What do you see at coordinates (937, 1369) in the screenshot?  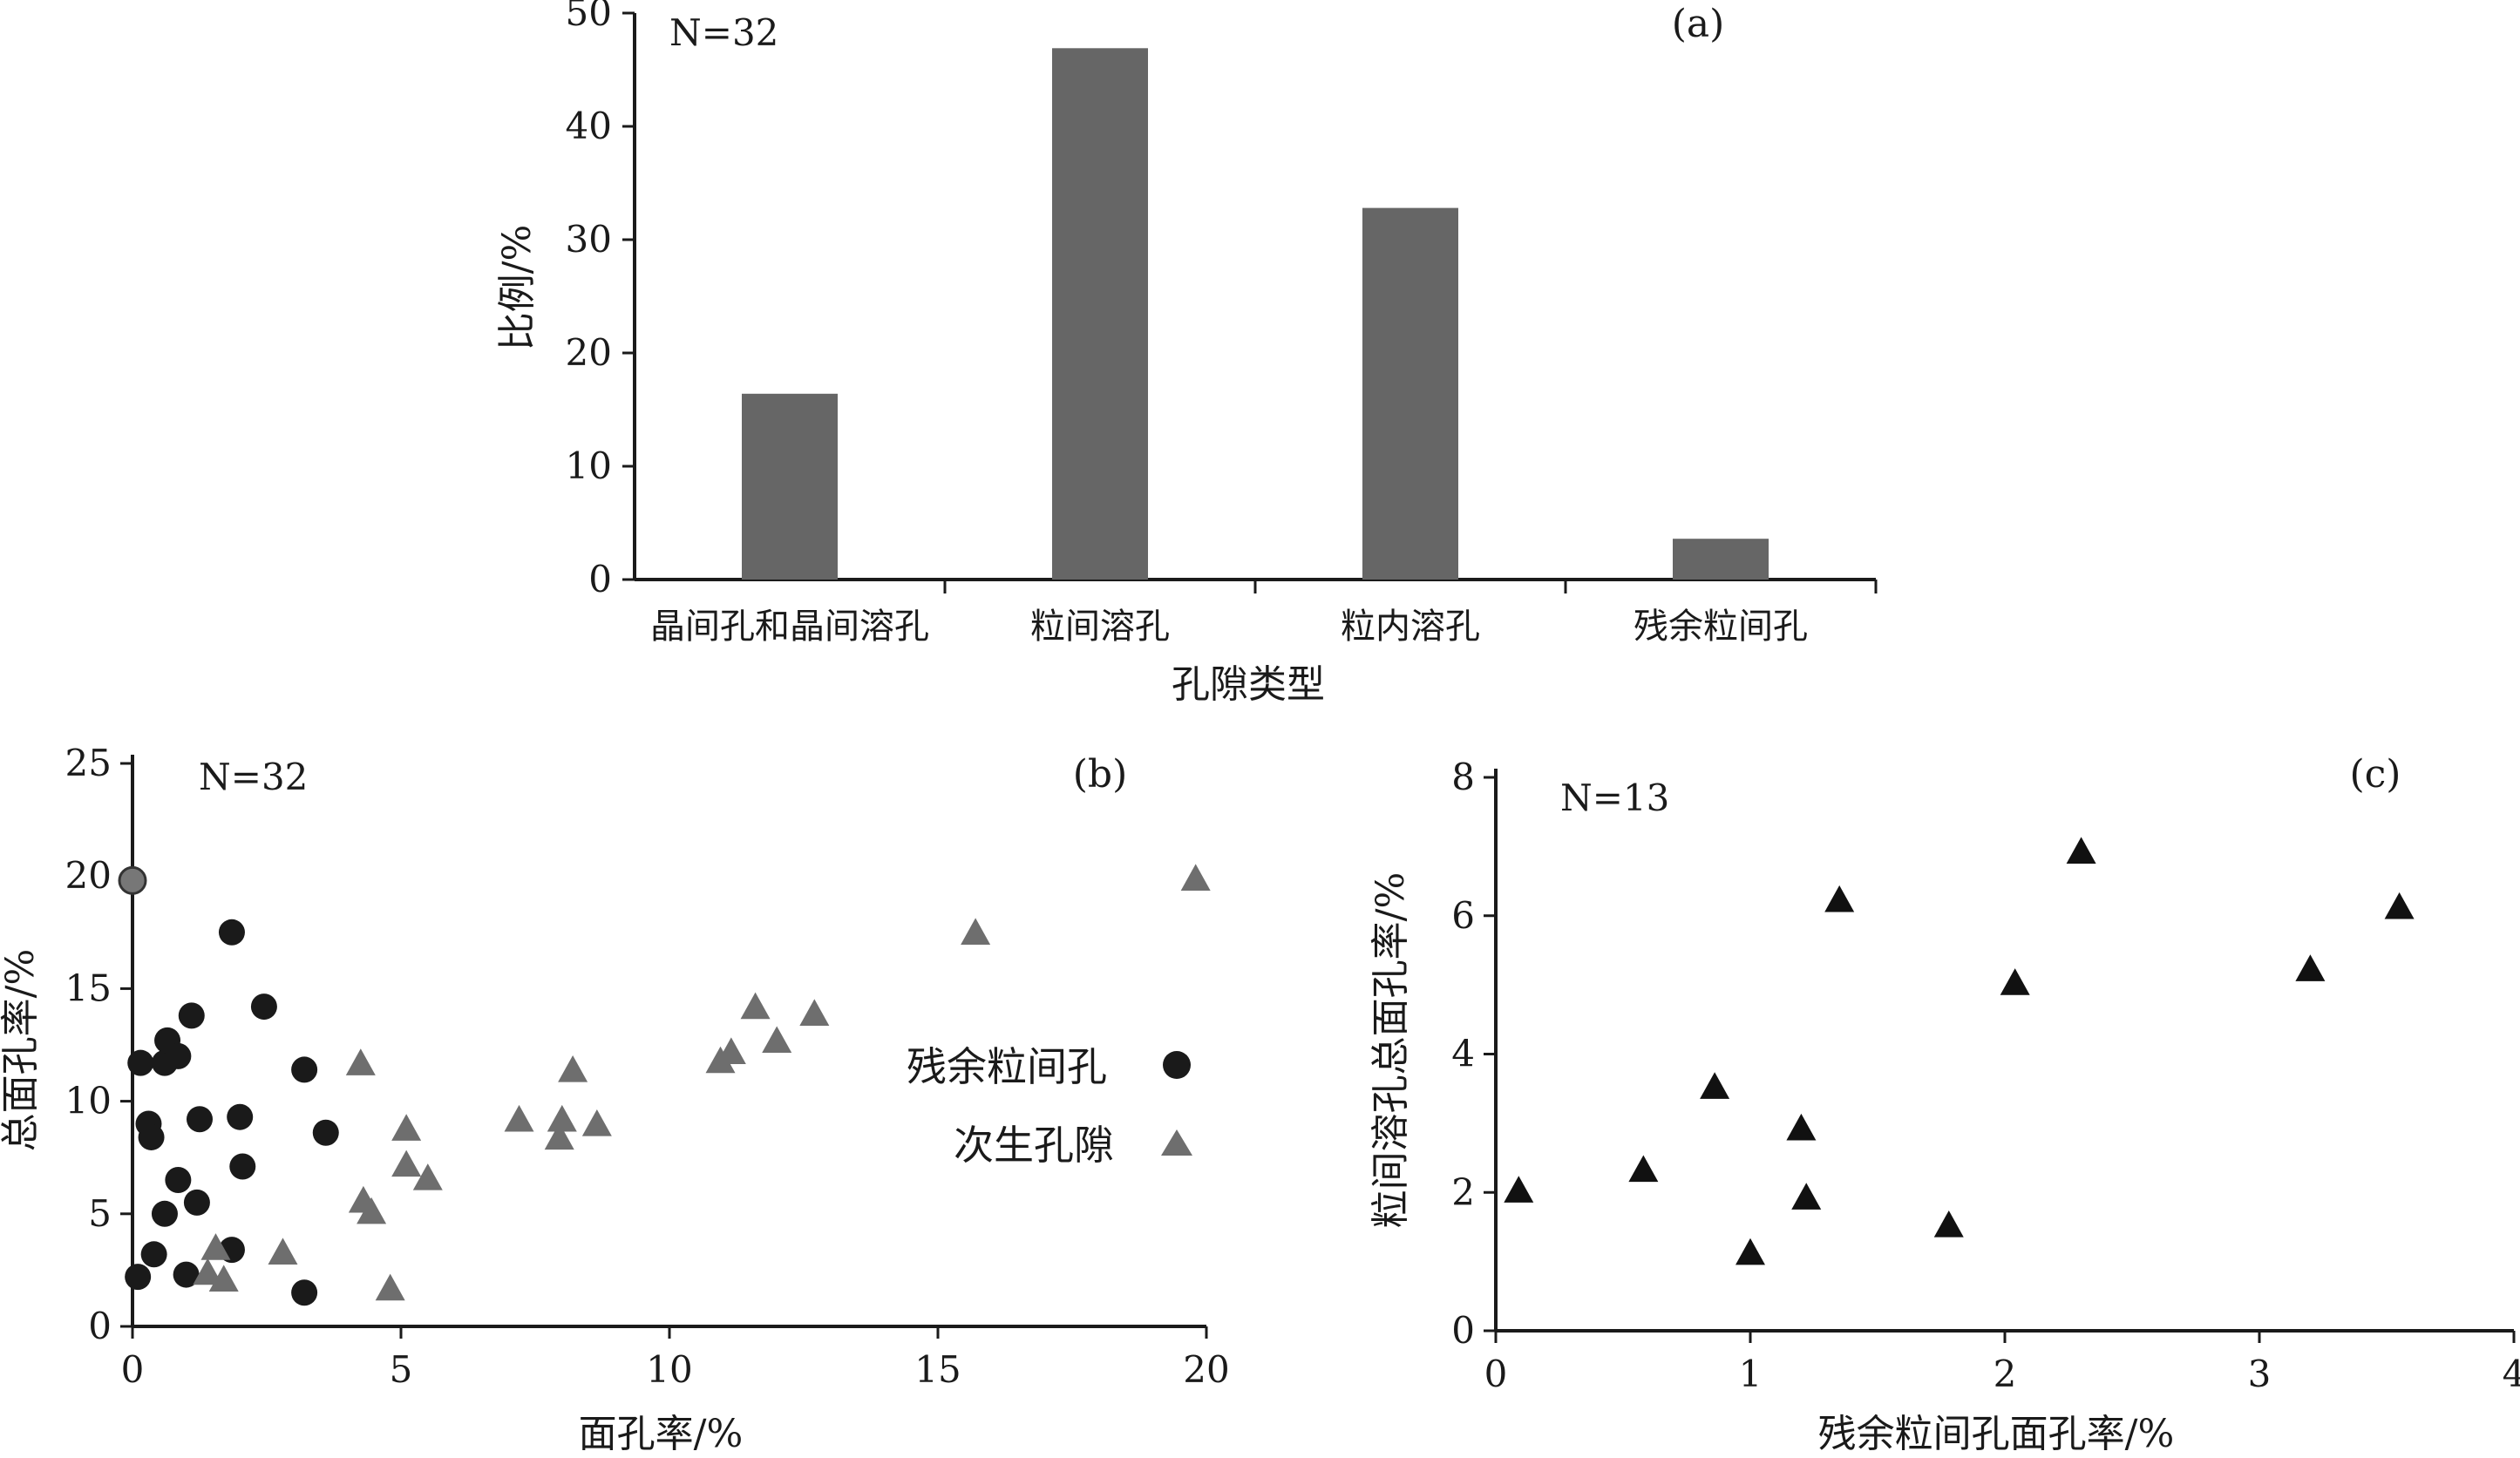 I see `panel-b-x-tick-label: 15` at bounding box center [937, 1369].